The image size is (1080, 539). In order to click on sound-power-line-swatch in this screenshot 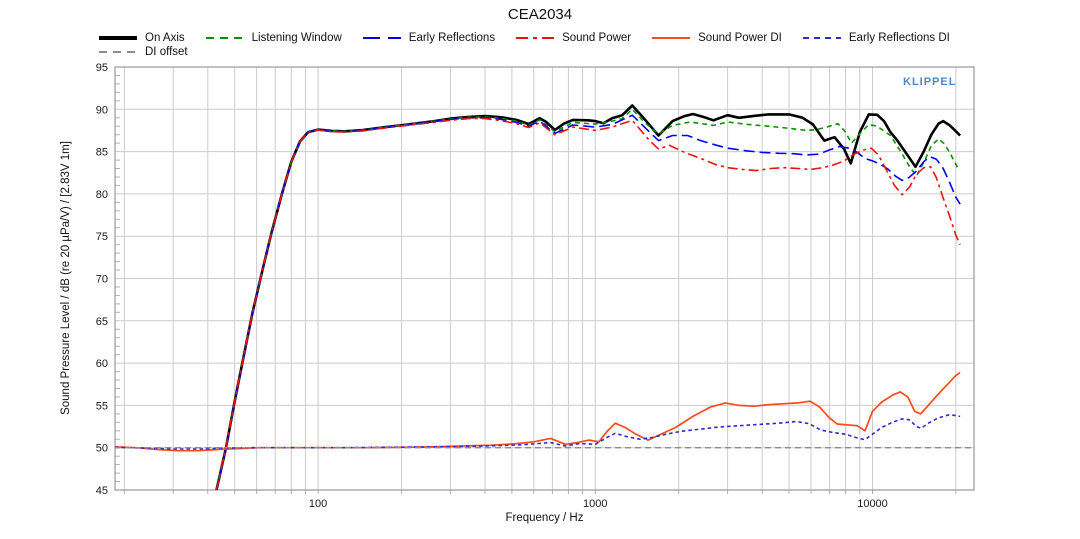, I will do `click(535, 38)`.